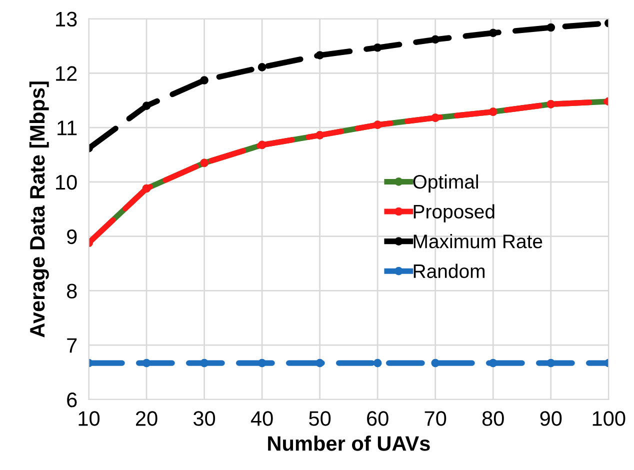  I want to click on x-tick-label: 40, so click(261, 418).